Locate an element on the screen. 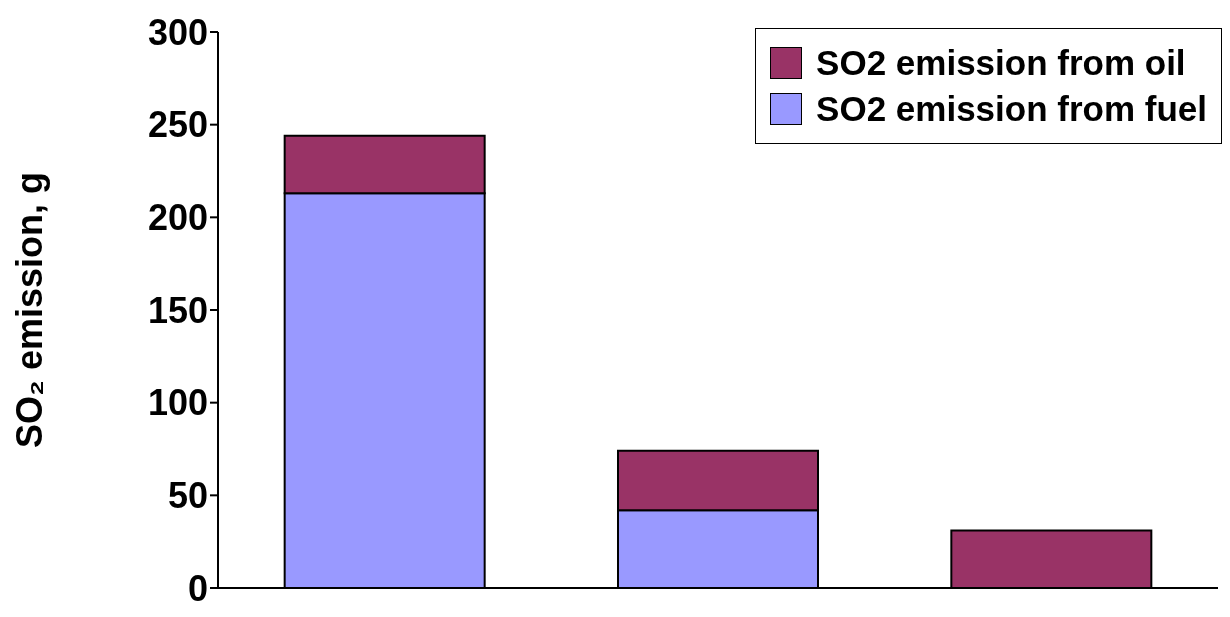 This screenshot has height=617, width=1230. y-tick-label: 0 is located at coordinates (197, 588).